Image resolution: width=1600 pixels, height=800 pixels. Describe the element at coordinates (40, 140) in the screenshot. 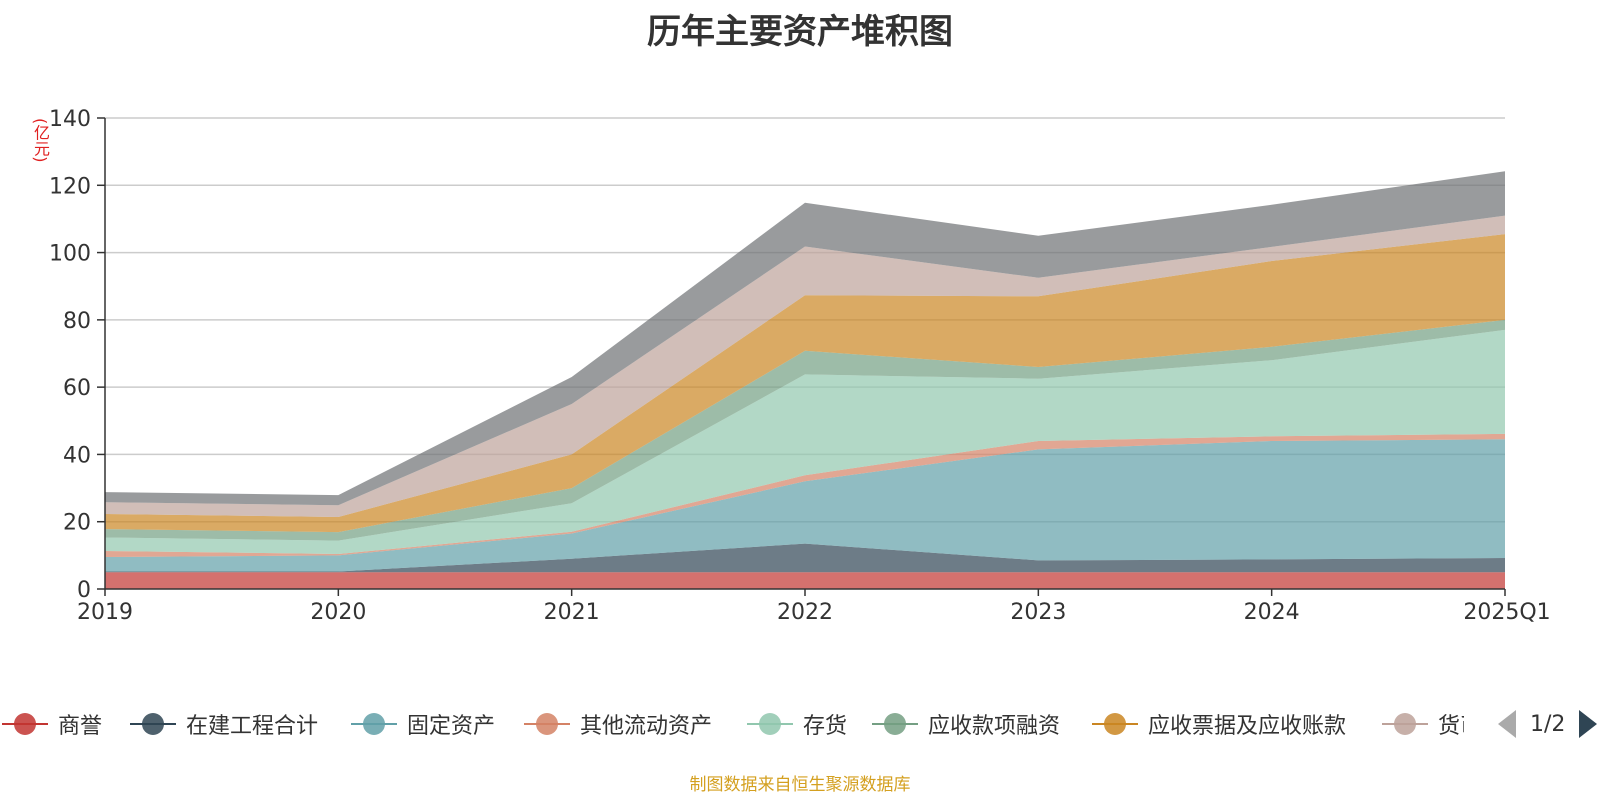

I see `y-axis-unit: (亿元)` at that location.